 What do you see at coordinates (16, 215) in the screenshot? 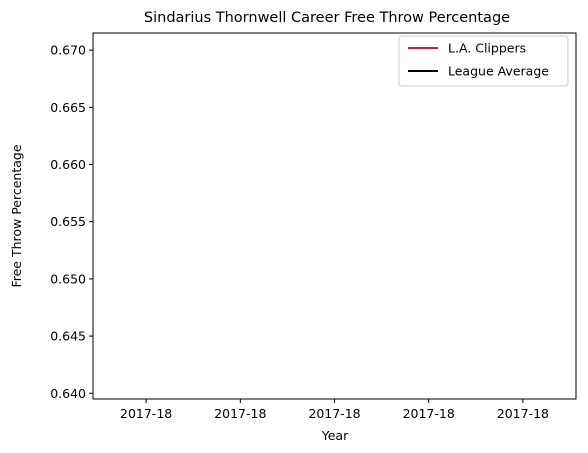
I see `y-axis-label: Free Throw Percentage` at bounding box center [16, 215].